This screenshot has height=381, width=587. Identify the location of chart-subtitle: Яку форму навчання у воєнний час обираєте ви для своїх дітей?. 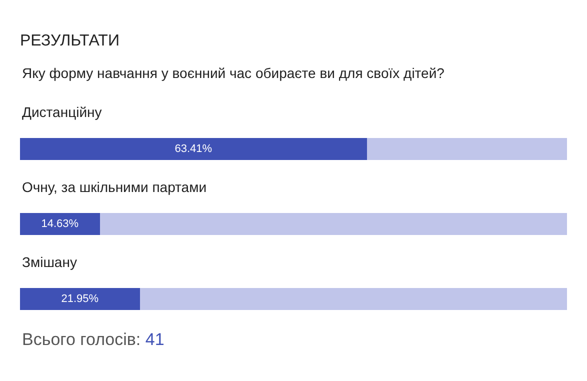
(233, 73).